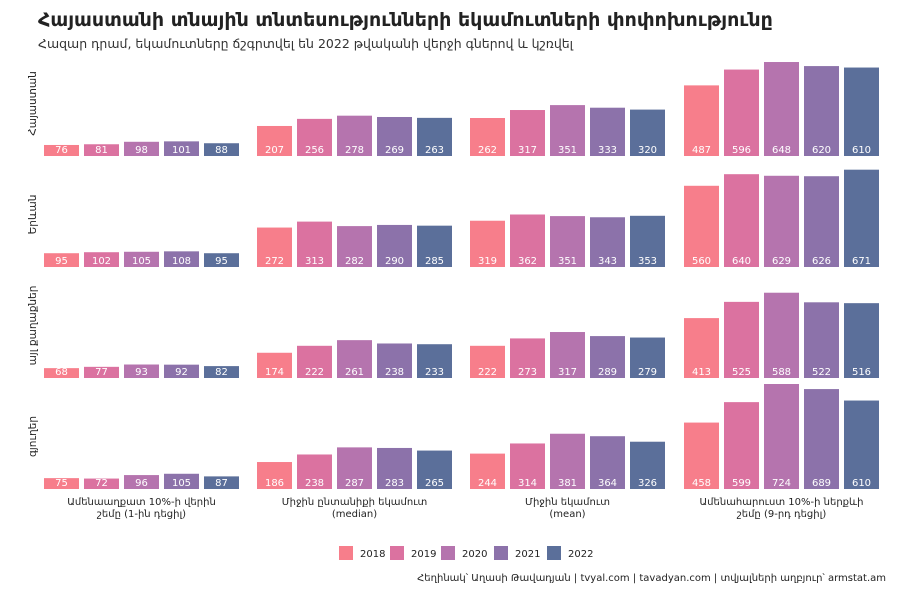 This screenshot has height=600, width=900. I want to click on x-tick-label: Ամենաաղքատ 10%-ի վերին, so click(141, 502).